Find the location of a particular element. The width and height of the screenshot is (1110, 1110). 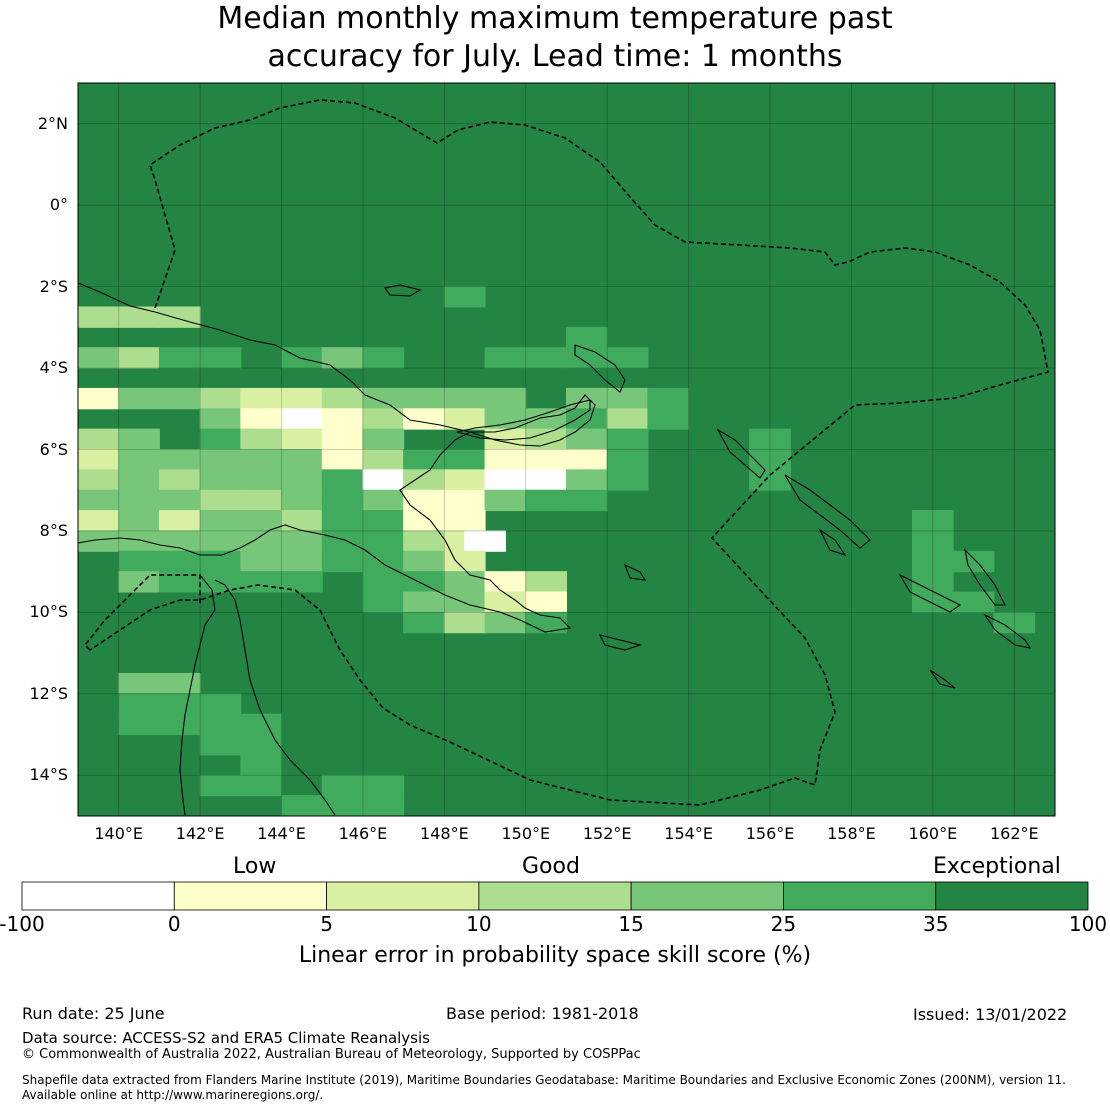

makira-coastline is located at coordinates (1007, 631).